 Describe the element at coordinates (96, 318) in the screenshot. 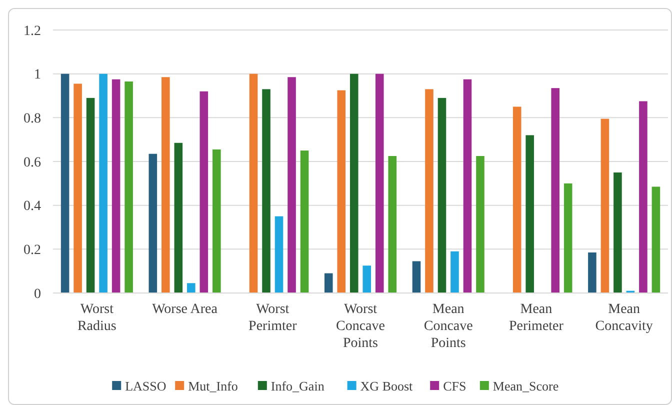

I see `x-tick-label: Worst Radius` at that location.